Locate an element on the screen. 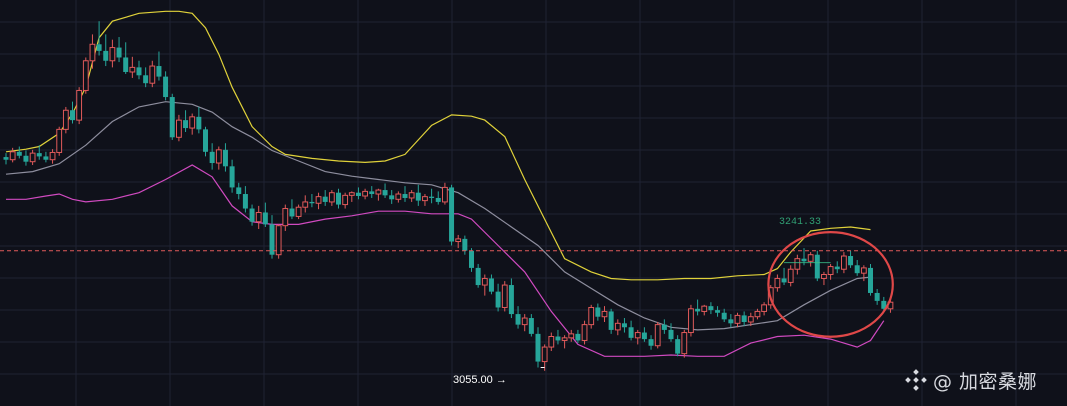 The image size is (1067, 406). watermark: @ 加密桑娜 is located at coordinates (971, 380).